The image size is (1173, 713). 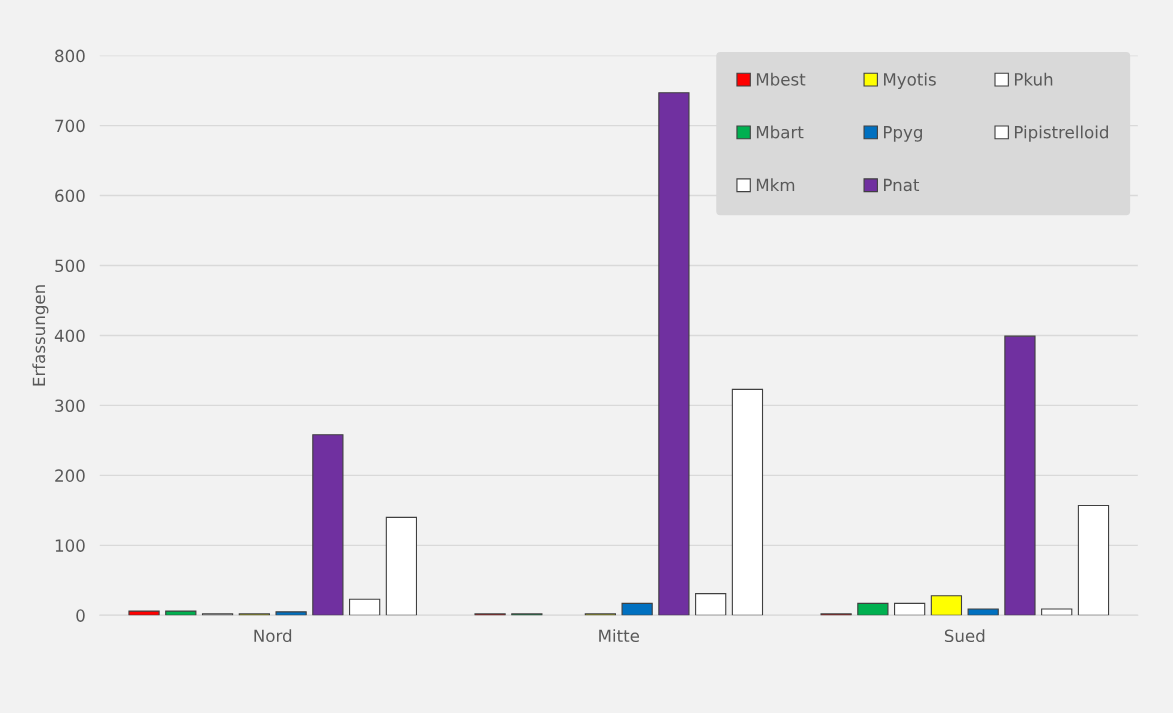 What do you see at coordinates (775, 185) in the screenshot?
I see `legend-label: Mkm` at bounding box center [775, 185].